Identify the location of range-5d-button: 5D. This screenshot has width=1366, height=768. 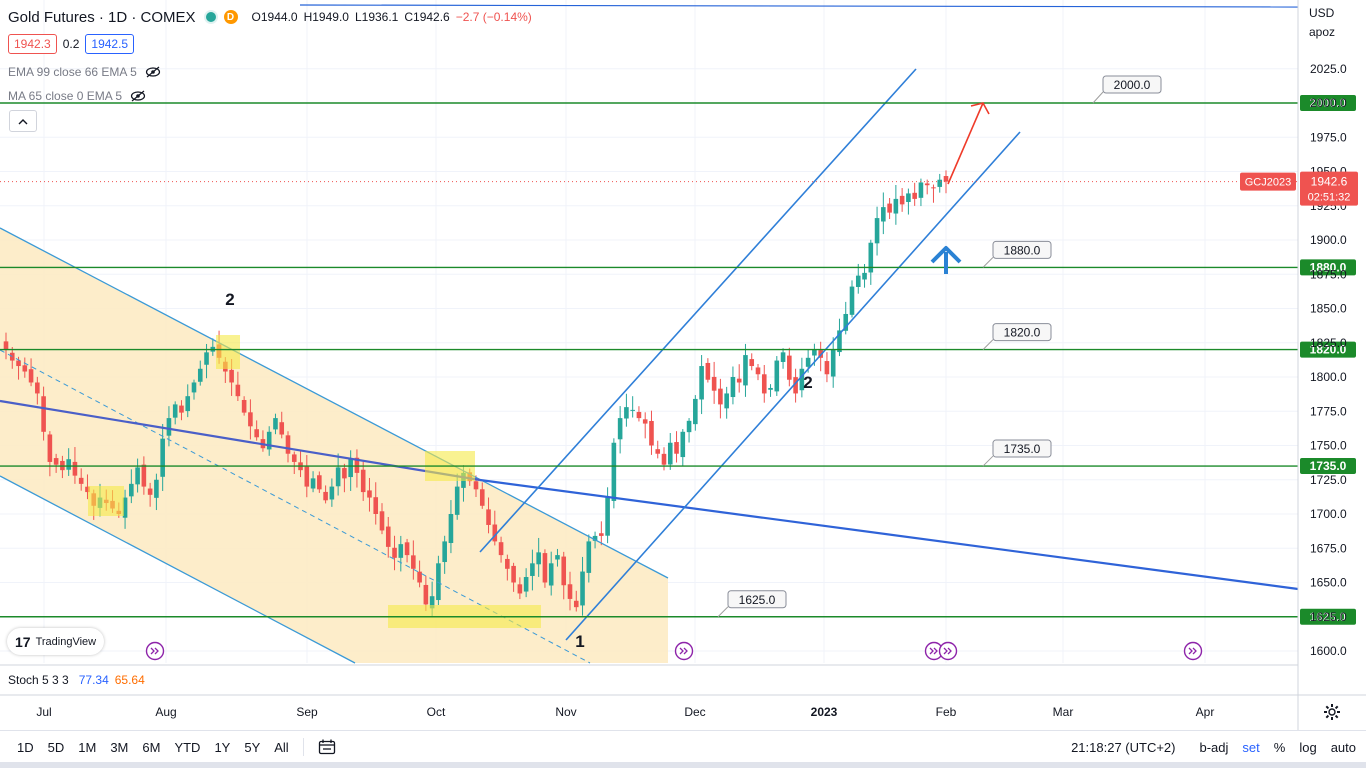
(56, 747).